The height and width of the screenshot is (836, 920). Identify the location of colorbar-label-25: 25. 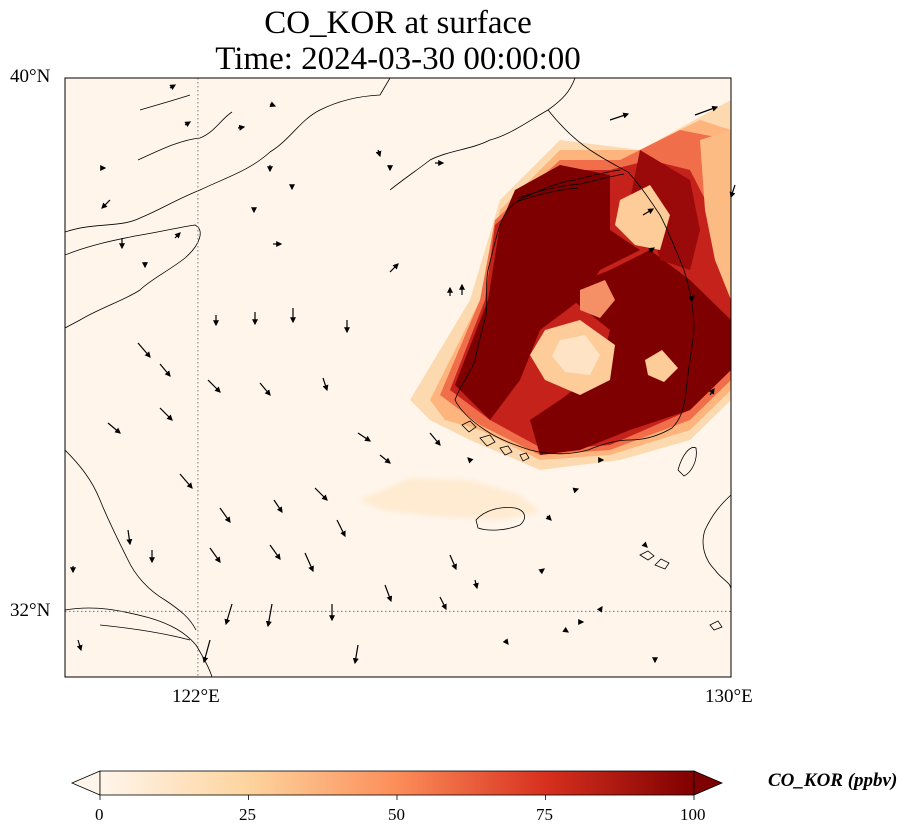
(247, 814).